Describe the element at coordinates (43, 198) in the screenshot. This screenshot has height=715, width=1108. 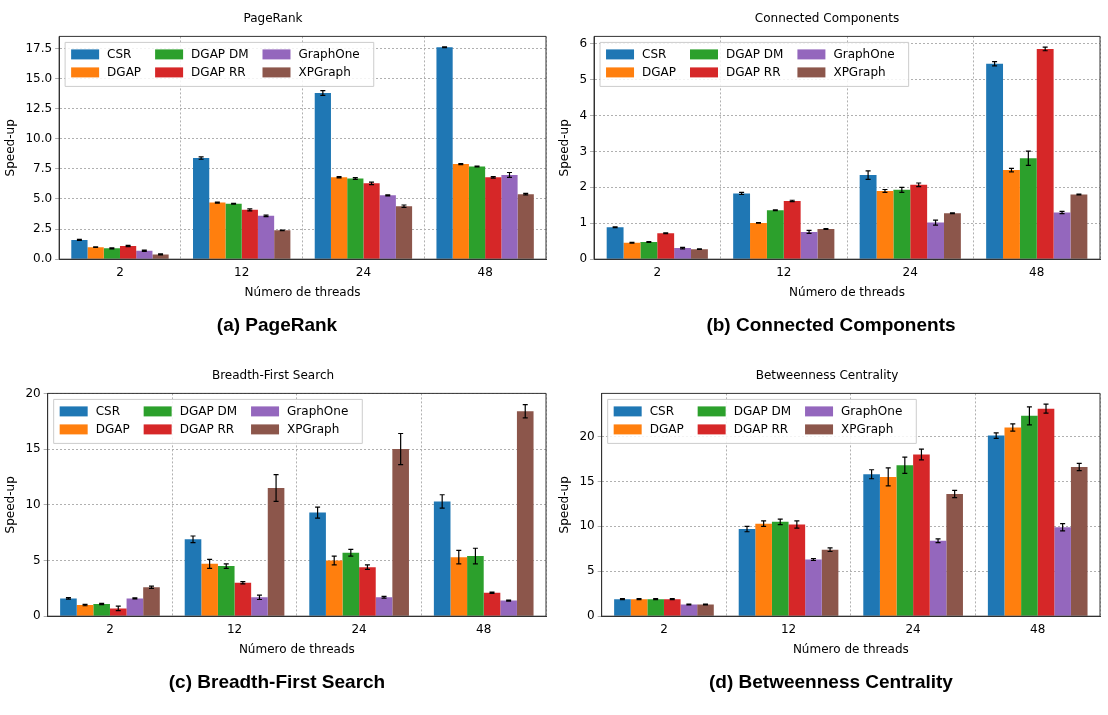
I see `y-tick-label: 5.0` at that location.